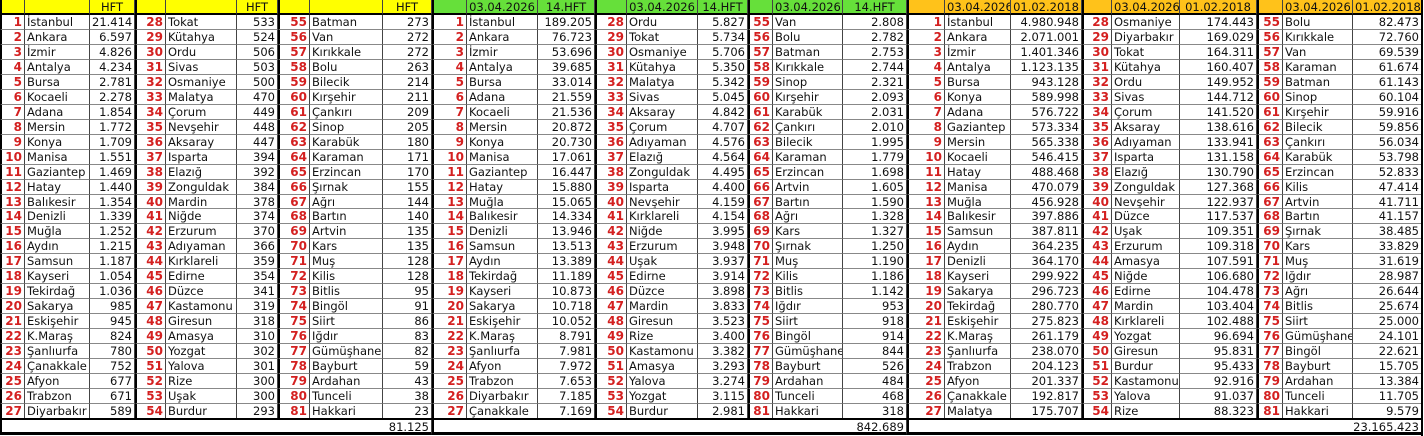  Describe the element at coordinates (1046, 112) in the screenshot. I see `value-cell: 576.722` at that location.